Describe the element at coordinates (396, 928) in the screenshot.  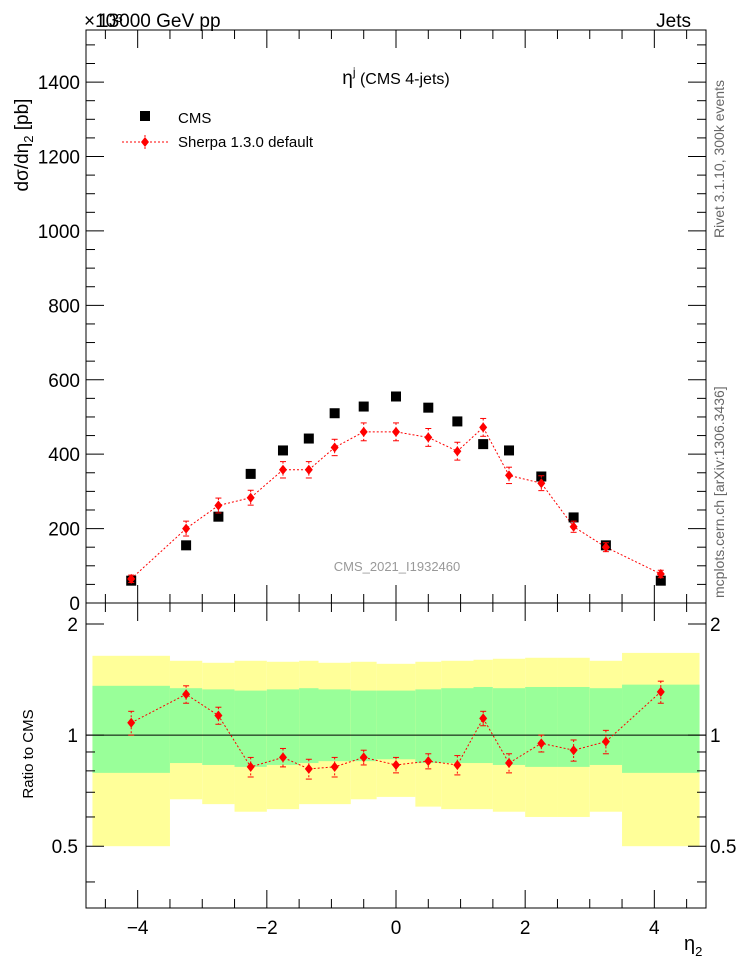
I see `xtick-label: 0` at that location.